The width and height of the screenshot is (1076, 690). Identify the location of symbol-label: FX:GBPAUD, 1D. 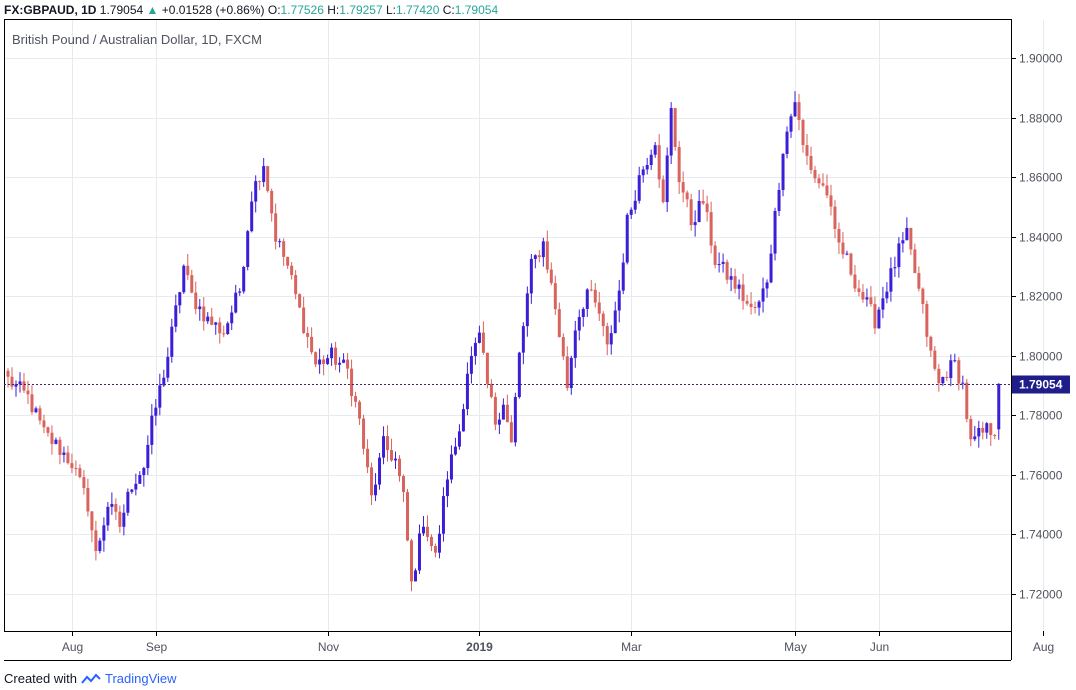
(50, 10).